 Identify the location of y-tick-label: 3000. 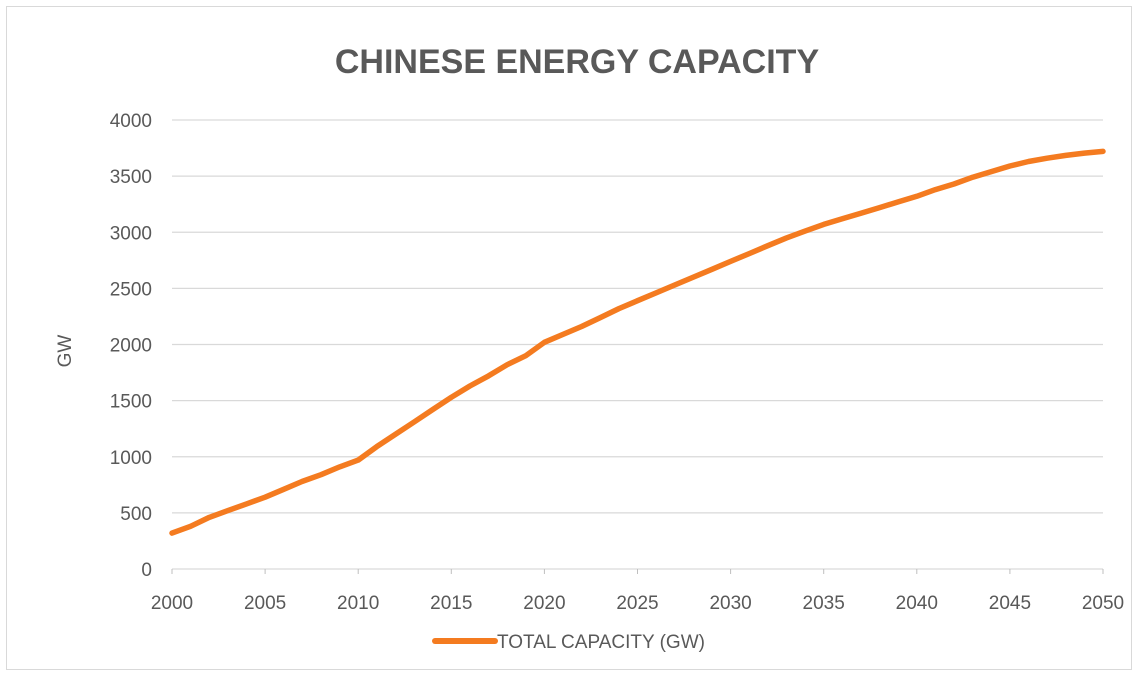
(131, 233).